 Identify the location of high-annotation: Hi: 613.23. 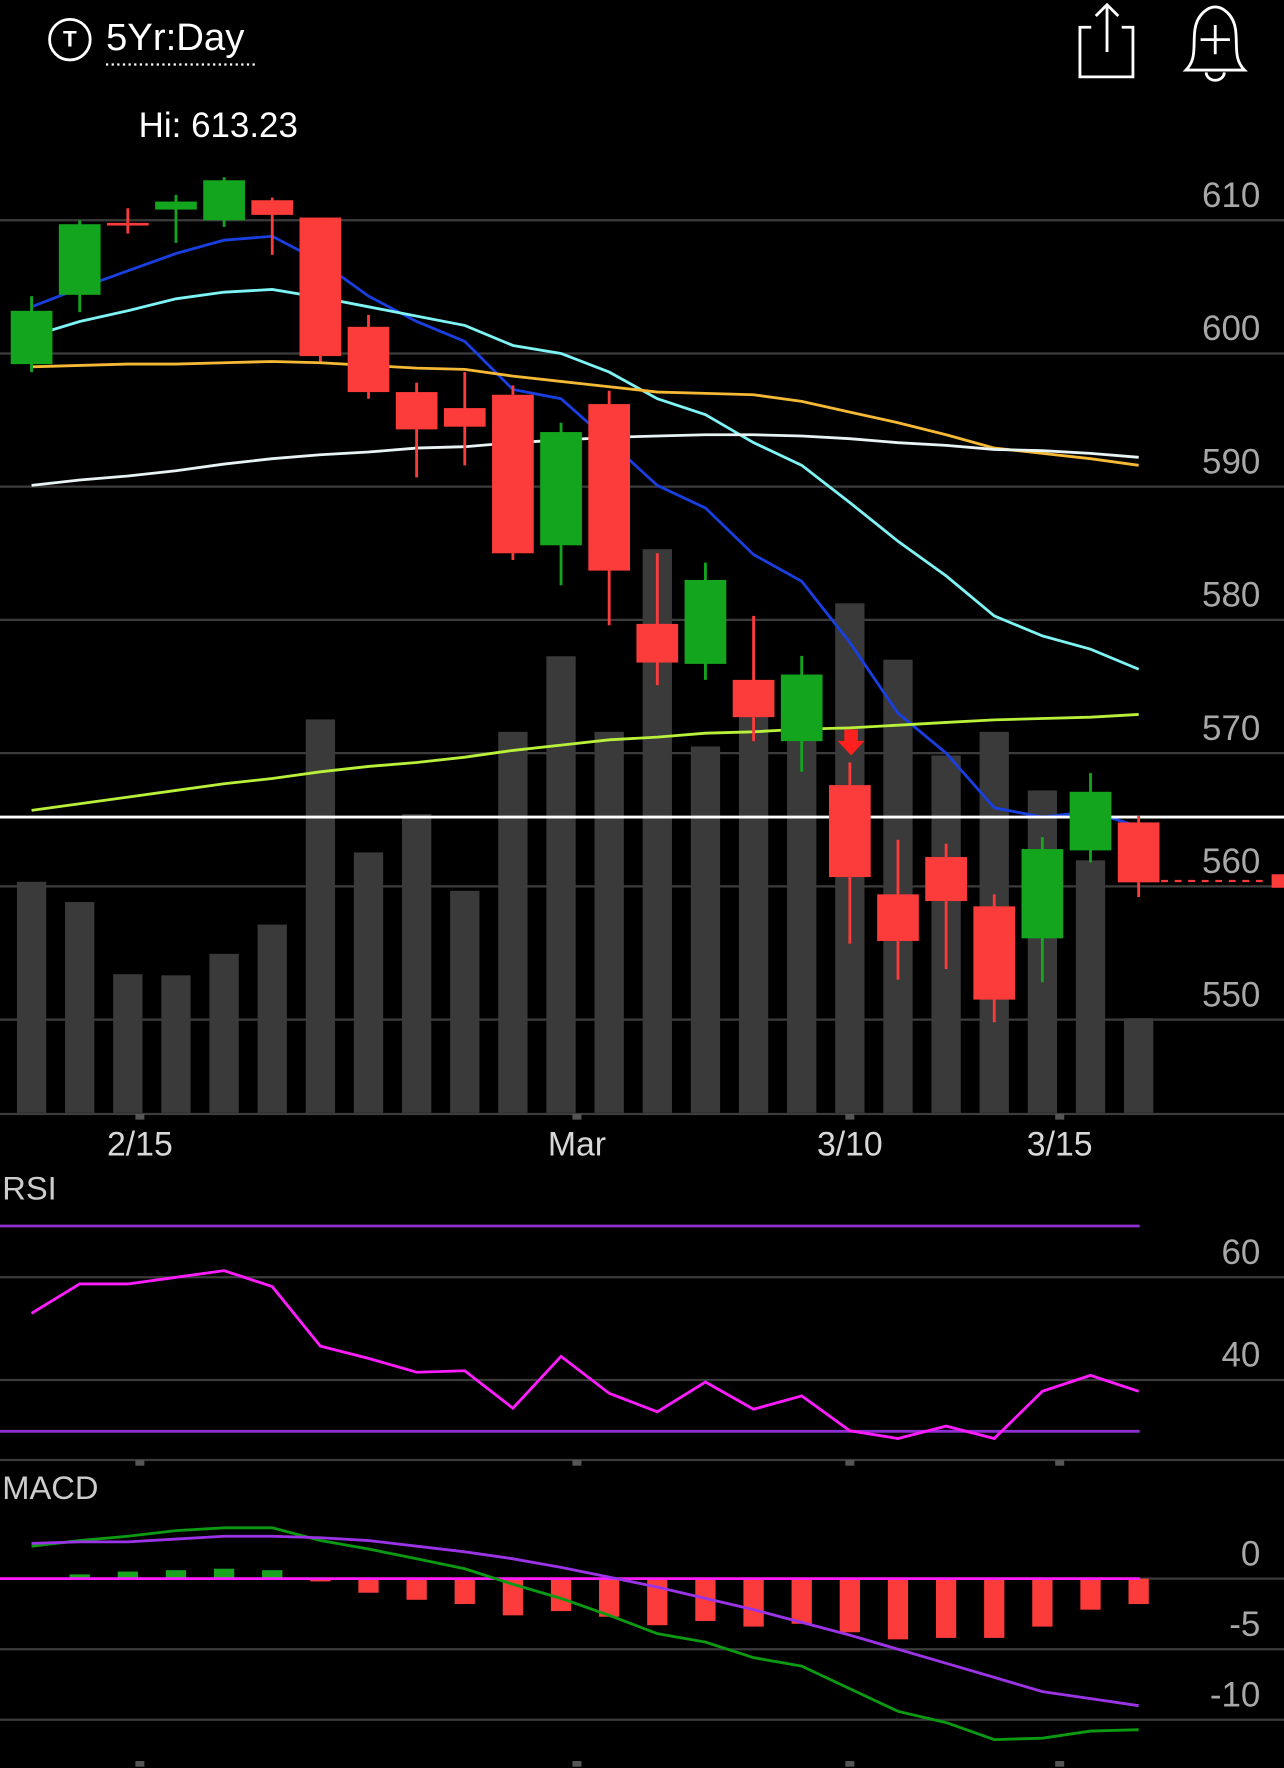
(218, 125).